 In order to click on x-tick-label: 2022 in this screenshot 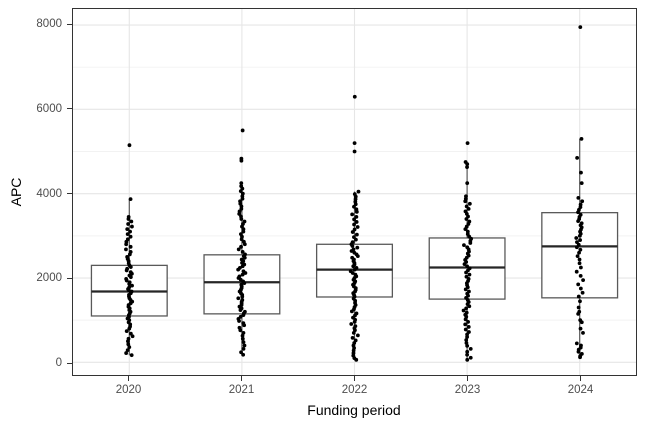, I will do `click(354, 390)`.